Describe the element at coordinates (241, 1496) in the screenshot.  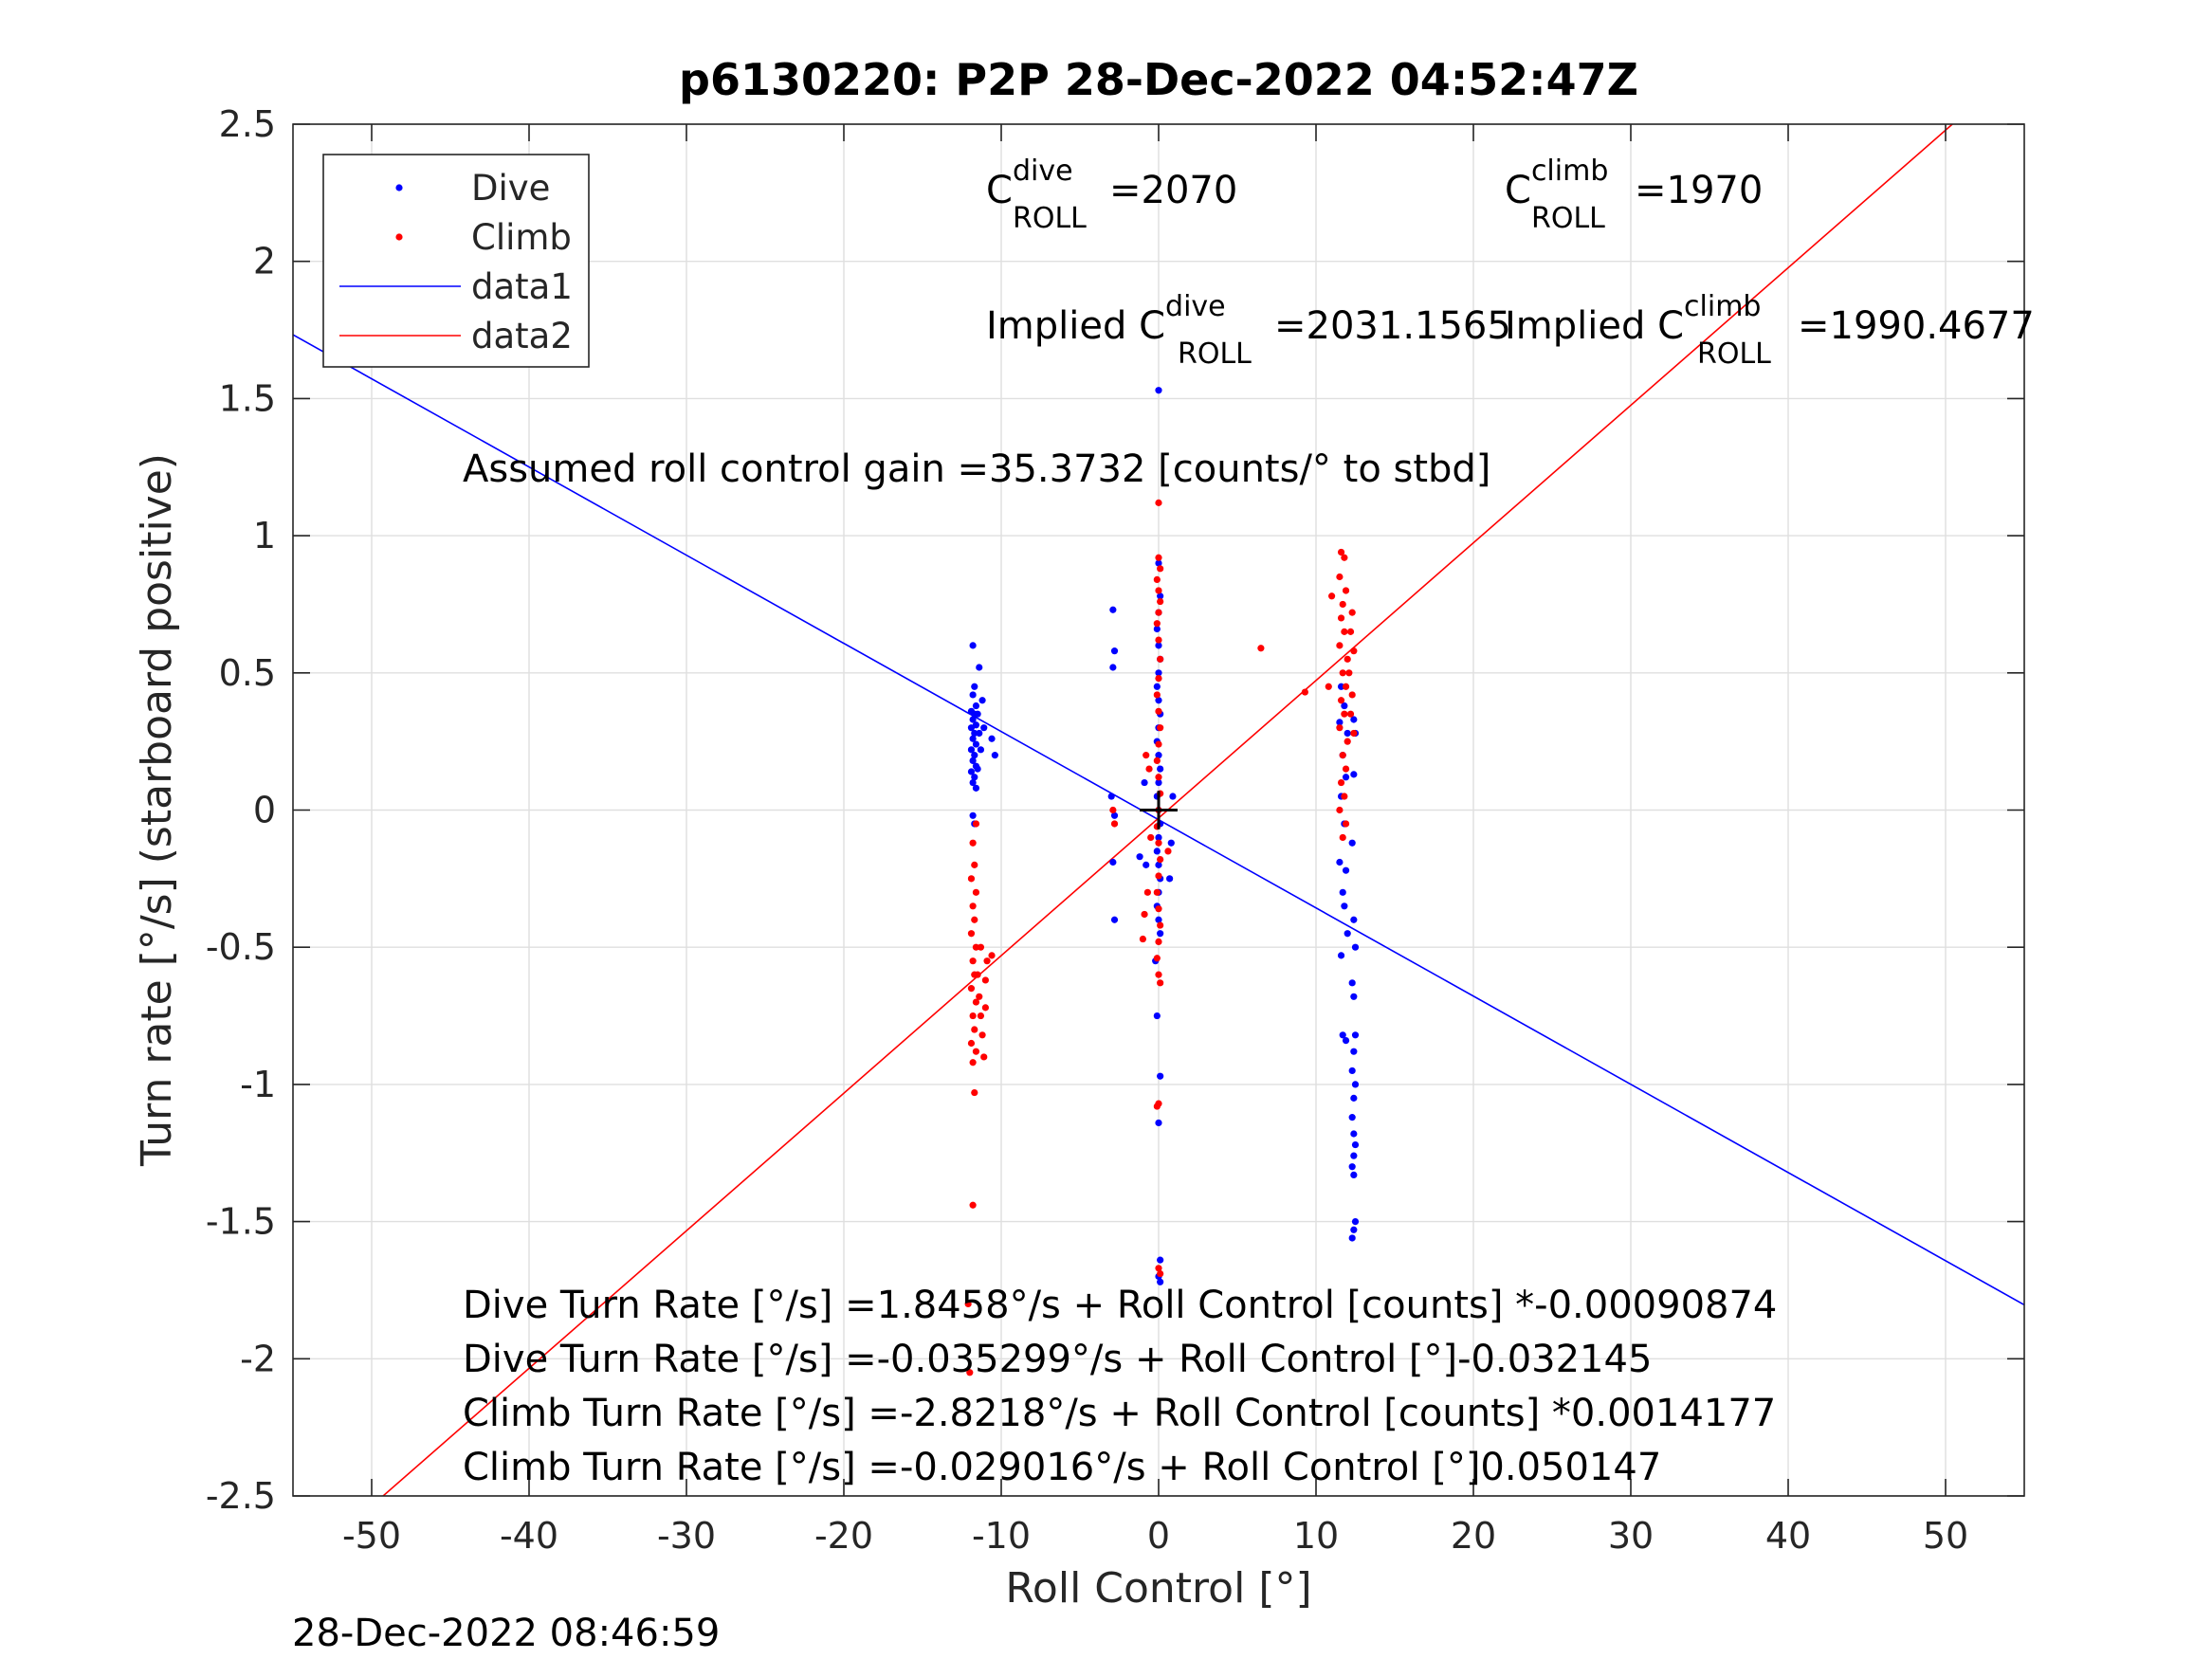
I see `y-tick-label: -2.5` at that location.